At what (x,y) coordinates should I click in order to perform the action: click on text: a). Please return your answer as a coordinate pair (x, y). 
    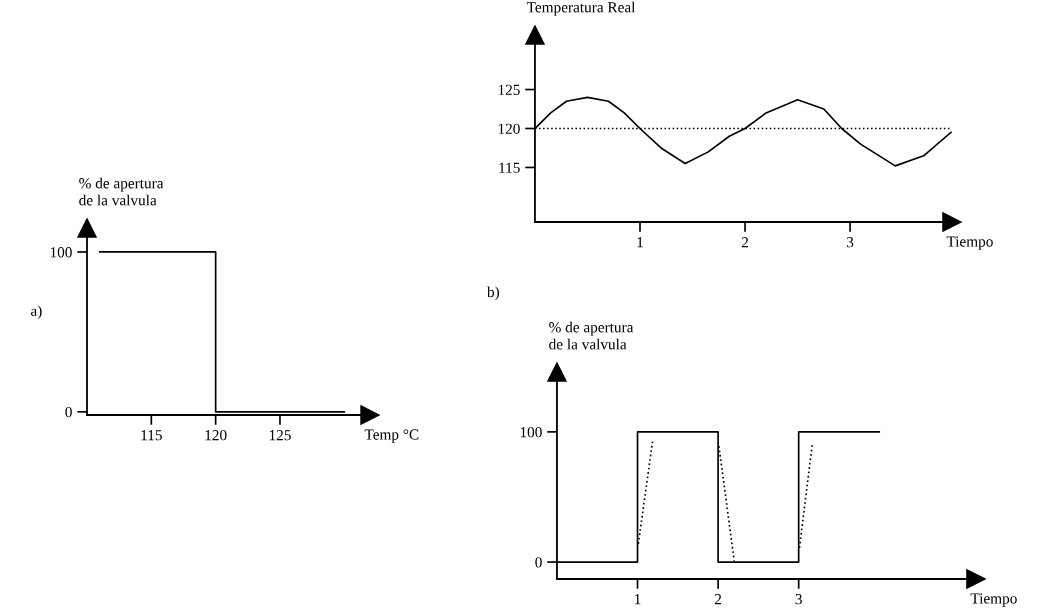
    Looking at the image, I should click on (36, 312).